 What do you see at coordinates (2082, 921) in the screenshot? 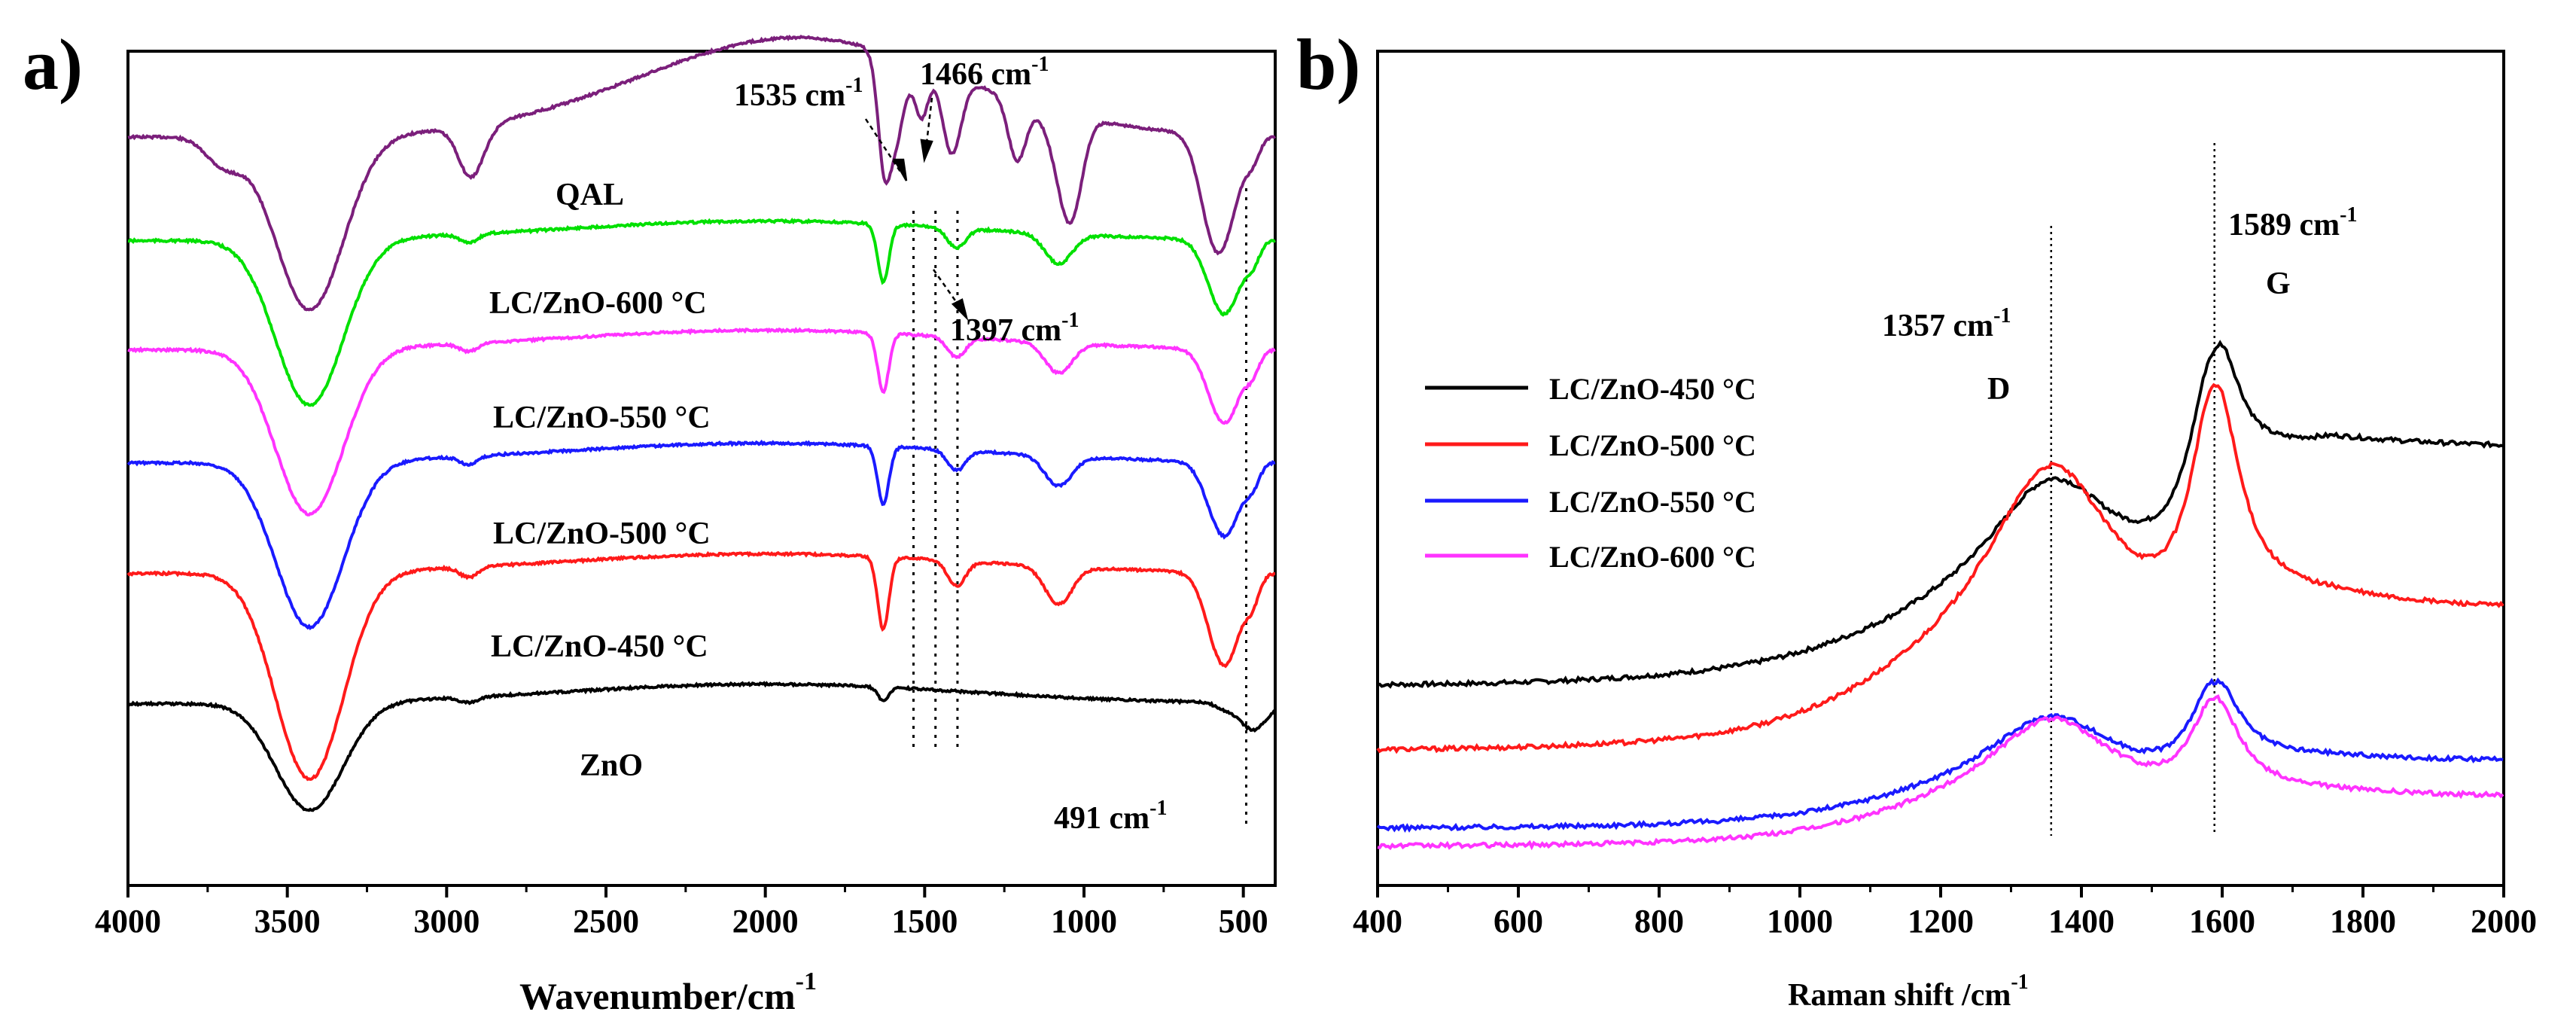
I see `x-tick-label: 1400` at bounding box center [2082, 921].